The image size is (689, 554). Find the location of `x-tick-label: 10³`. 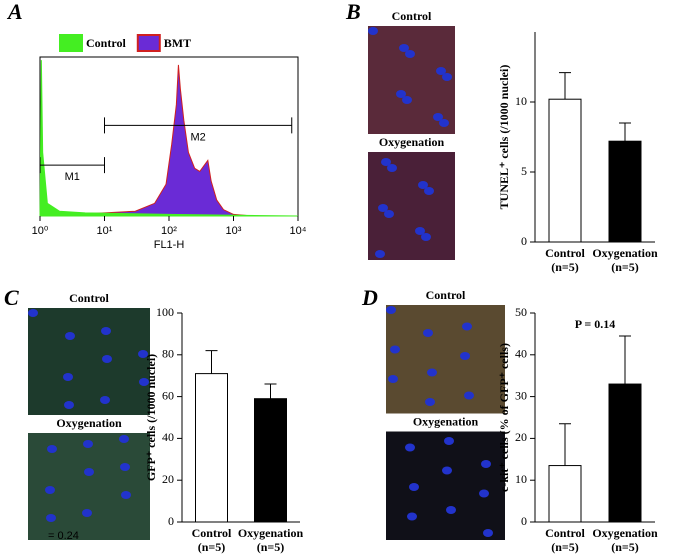

x-tick-label: 10³ is located at coordinates (234, 231).